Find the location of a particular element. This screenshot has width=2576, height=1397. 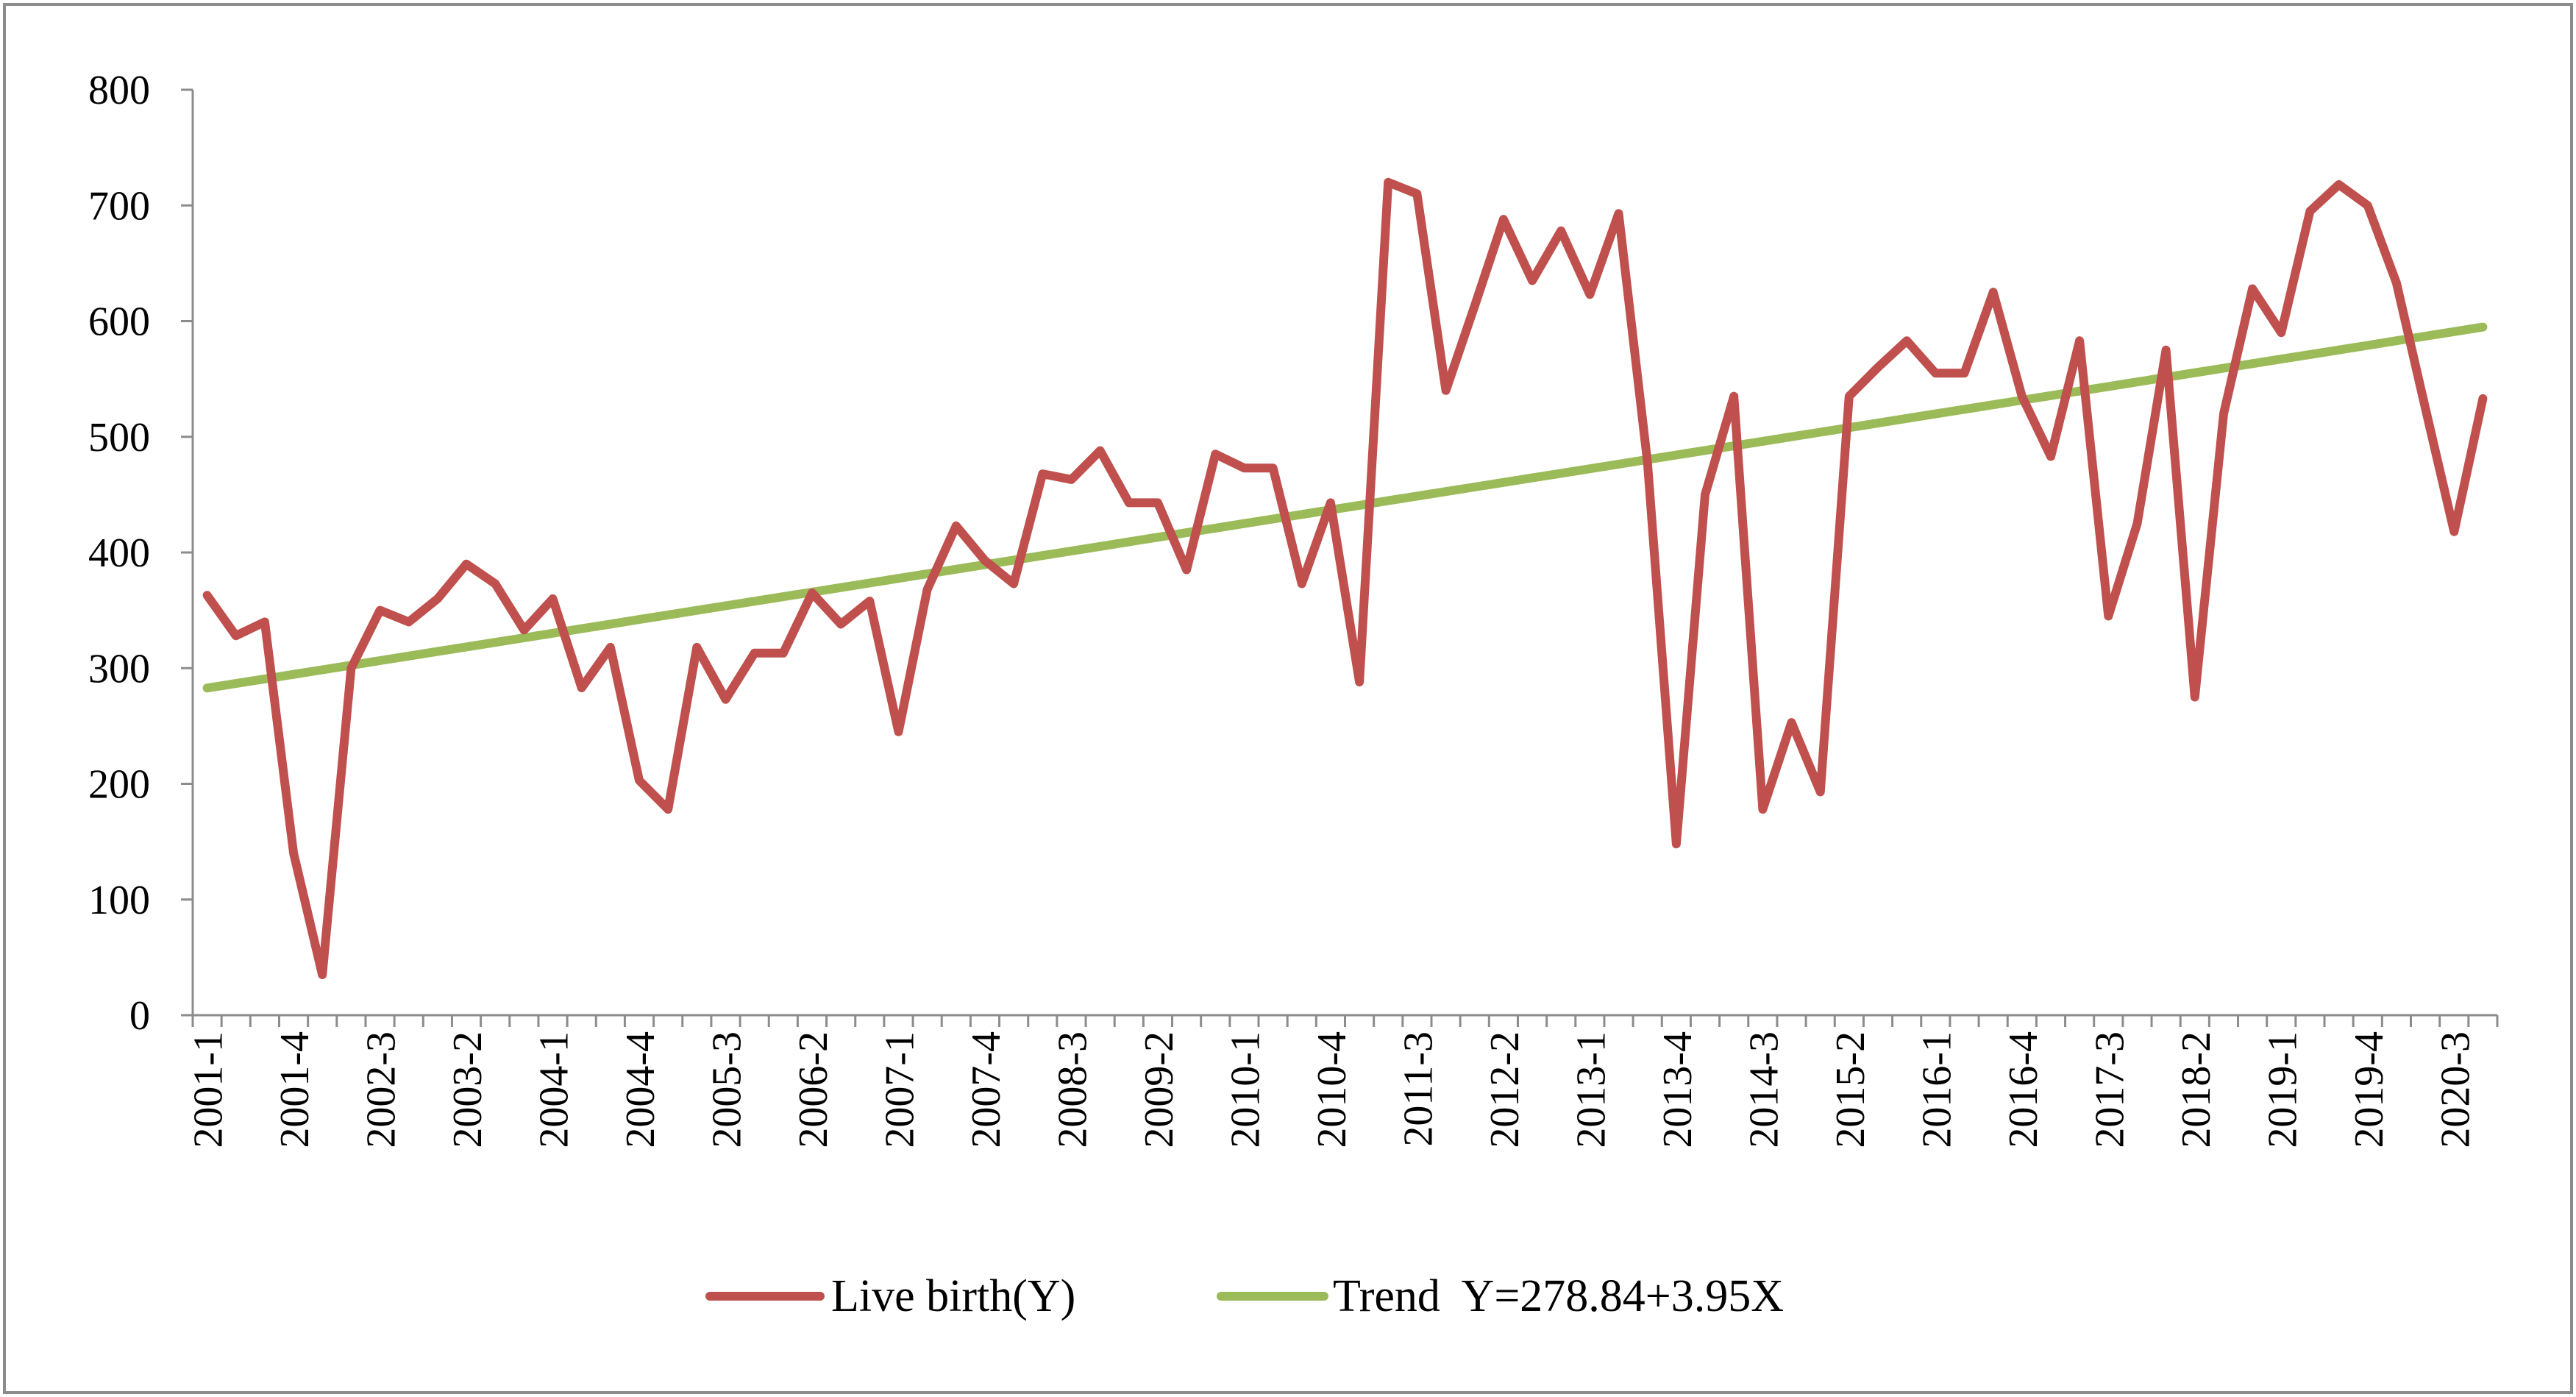

x-tick-label: 2003-2 is located at coordinates (468, 1089).